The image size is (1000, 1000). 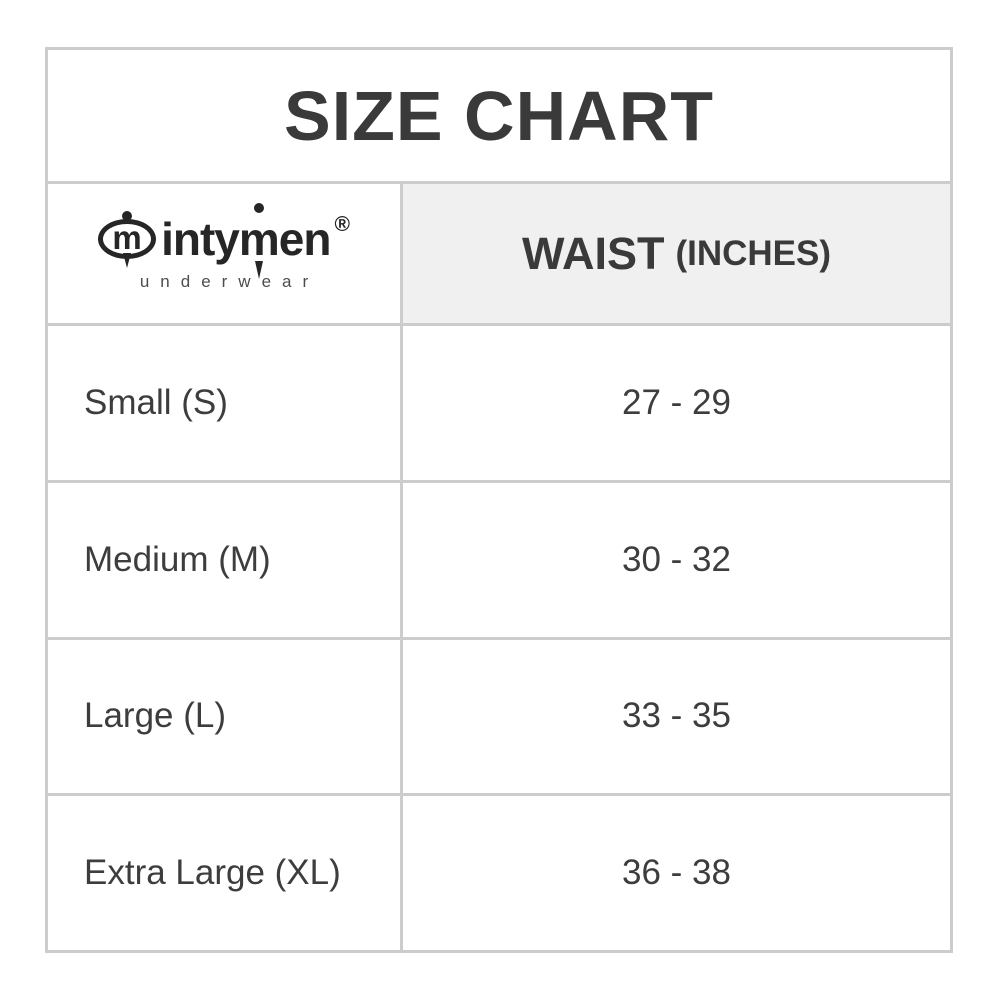 I want to click on waist-value: 33 - 35, so click(x=676, y=716).